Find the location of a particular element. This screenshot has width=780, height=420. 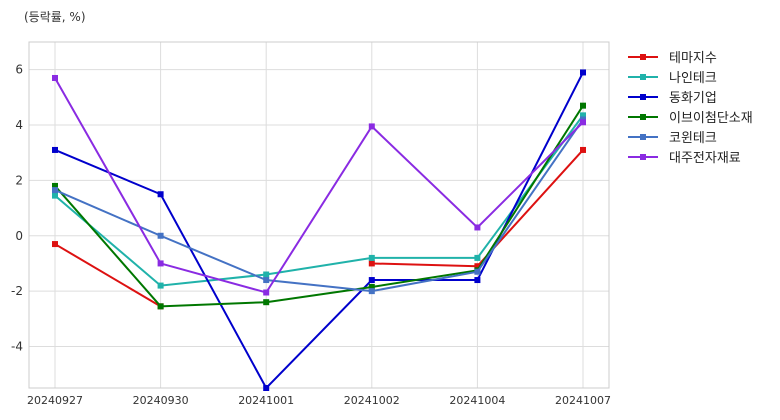

legend-item: 테마지수 is located at coordinates (672, 58).